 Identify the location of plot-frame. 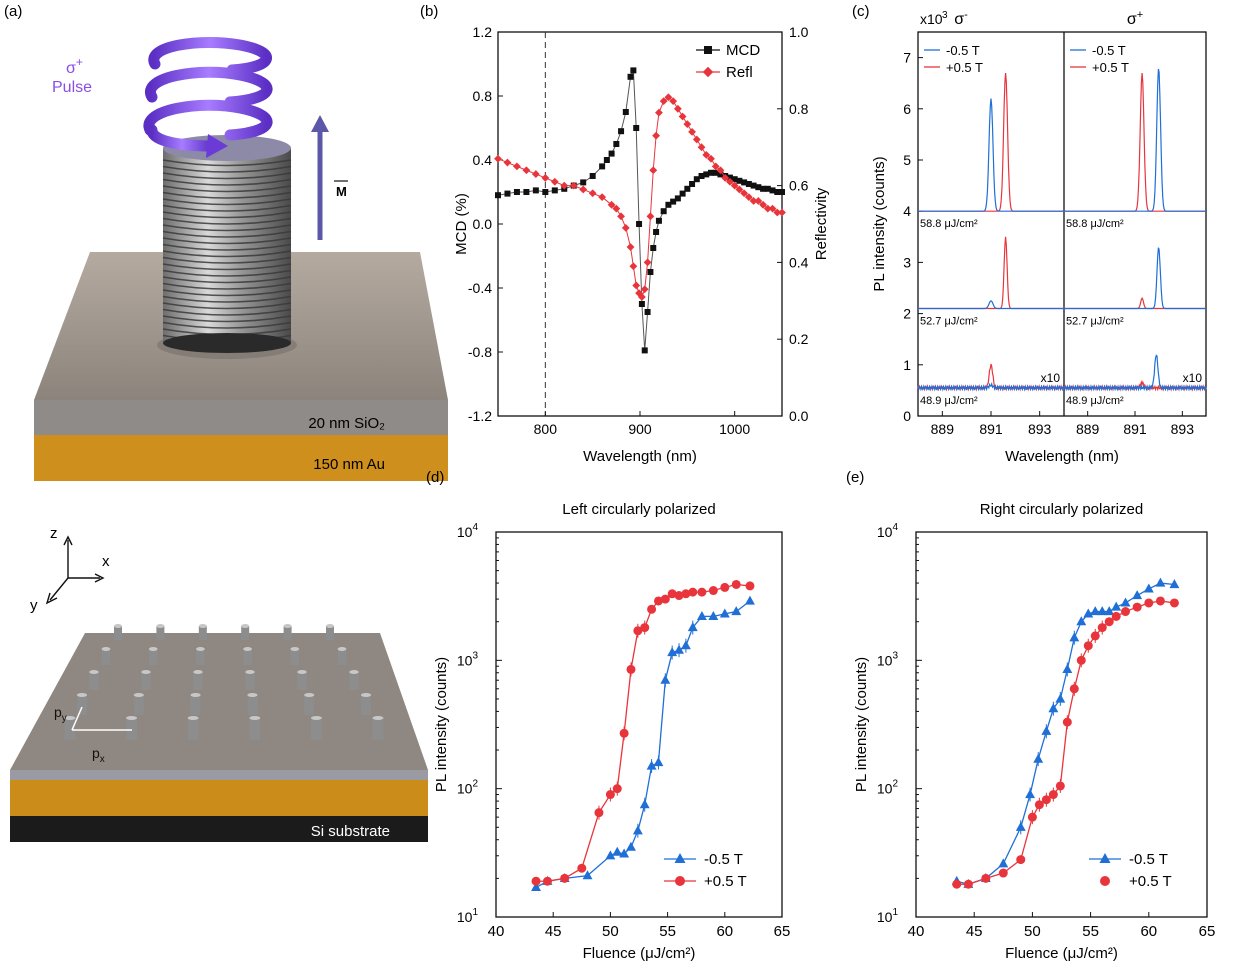
(1062, 224).